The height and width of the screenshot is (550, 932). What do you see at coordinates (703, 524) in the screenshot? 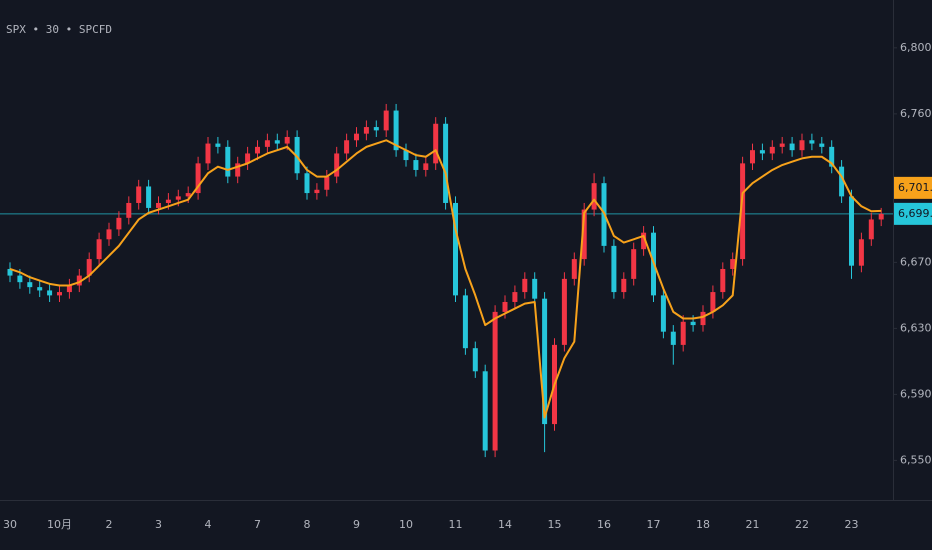
I see `x-tick-label: 18` at bounding box center [703, 524].